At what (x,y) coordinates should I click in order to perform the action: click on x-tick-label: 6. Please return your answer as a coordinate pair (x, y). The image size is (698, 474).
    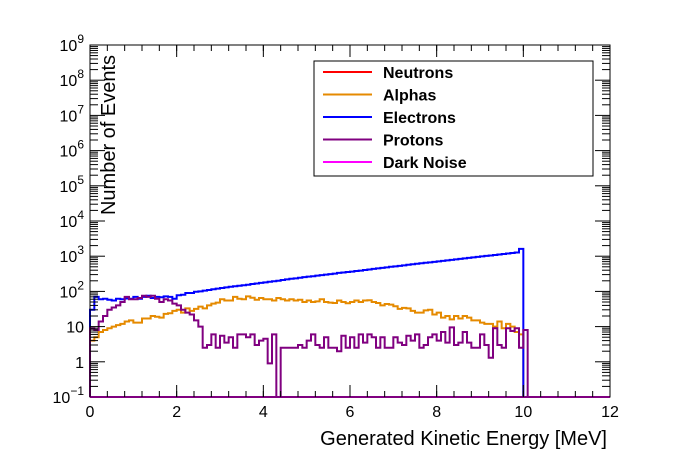
    Looking at the image, I should click on (350, 412).